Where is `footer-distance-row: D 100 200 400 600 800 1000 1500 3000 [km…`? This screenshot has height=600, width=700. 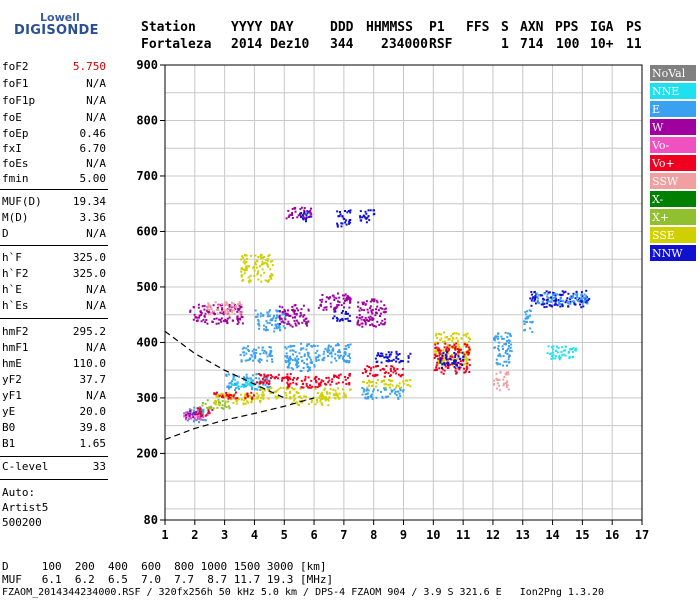 footer-distance-row: D 100 200 400 600 800 1000 1500 3000 [km… is located at coordinates (164, 566).